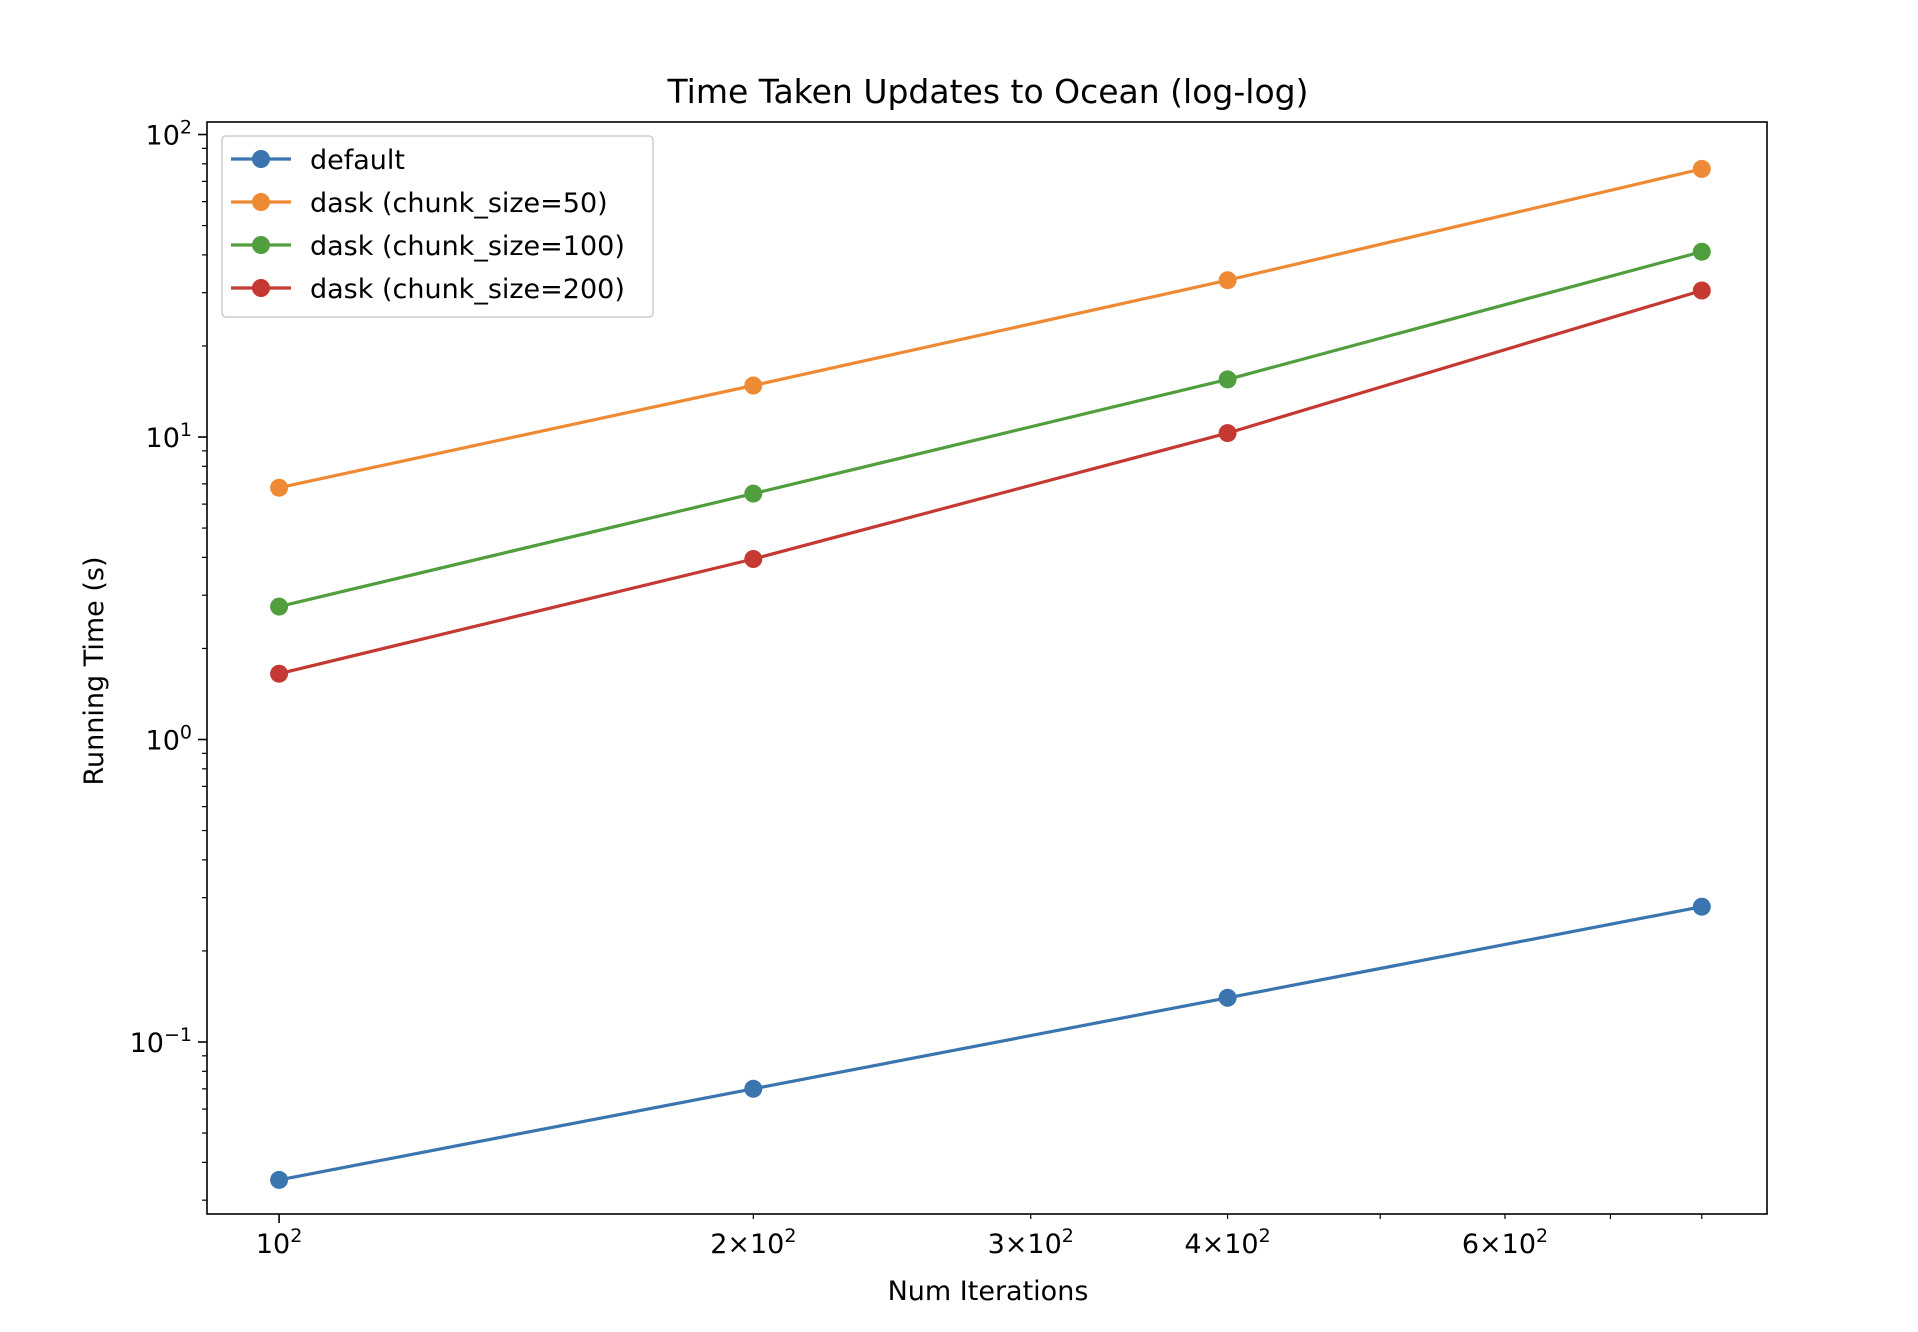 This screenshot has height=1332, width=1918. I want to click on x-tick-label: 102, so click(279, 1242).